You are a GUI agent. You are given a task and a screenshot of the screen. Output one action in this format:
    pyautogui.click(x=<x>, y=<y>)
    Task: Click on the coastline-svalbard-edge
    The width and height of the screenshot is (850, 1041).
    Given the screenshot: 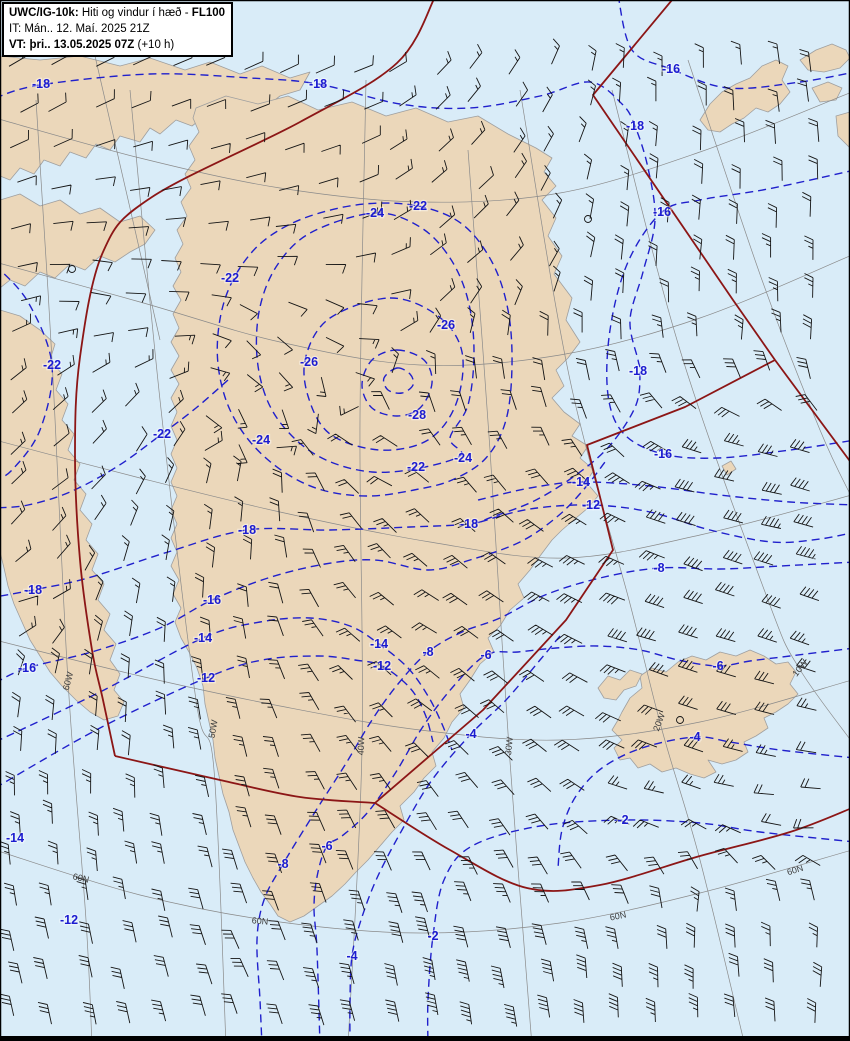 What is the action you would take?
    pyautogui.click(x=827, y=92)
    